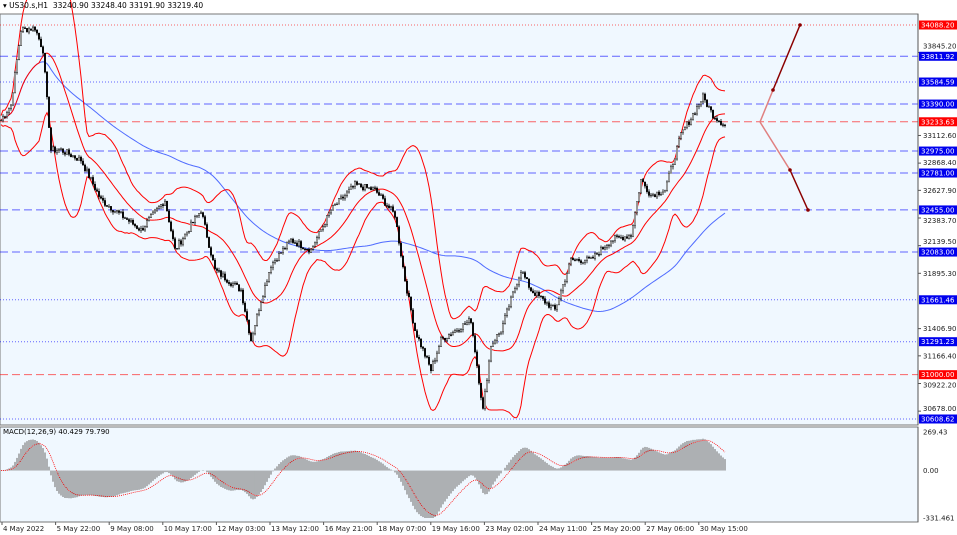  Describe the element at coordinates (402, 529) in the screenshot. I see `x-tick-label: 18 May 07:00` at that location.